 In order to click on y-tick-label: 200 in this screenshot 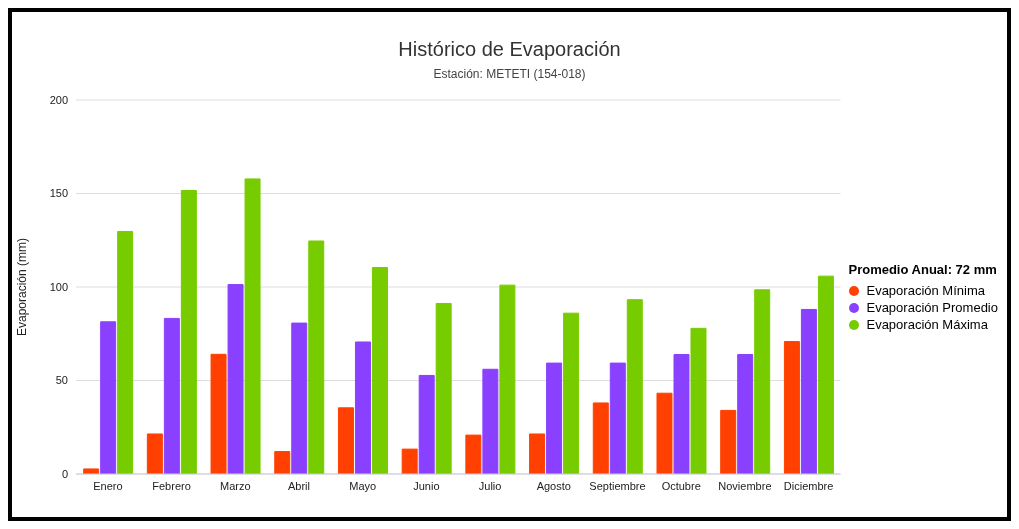, I will do `click(58, 99)`.